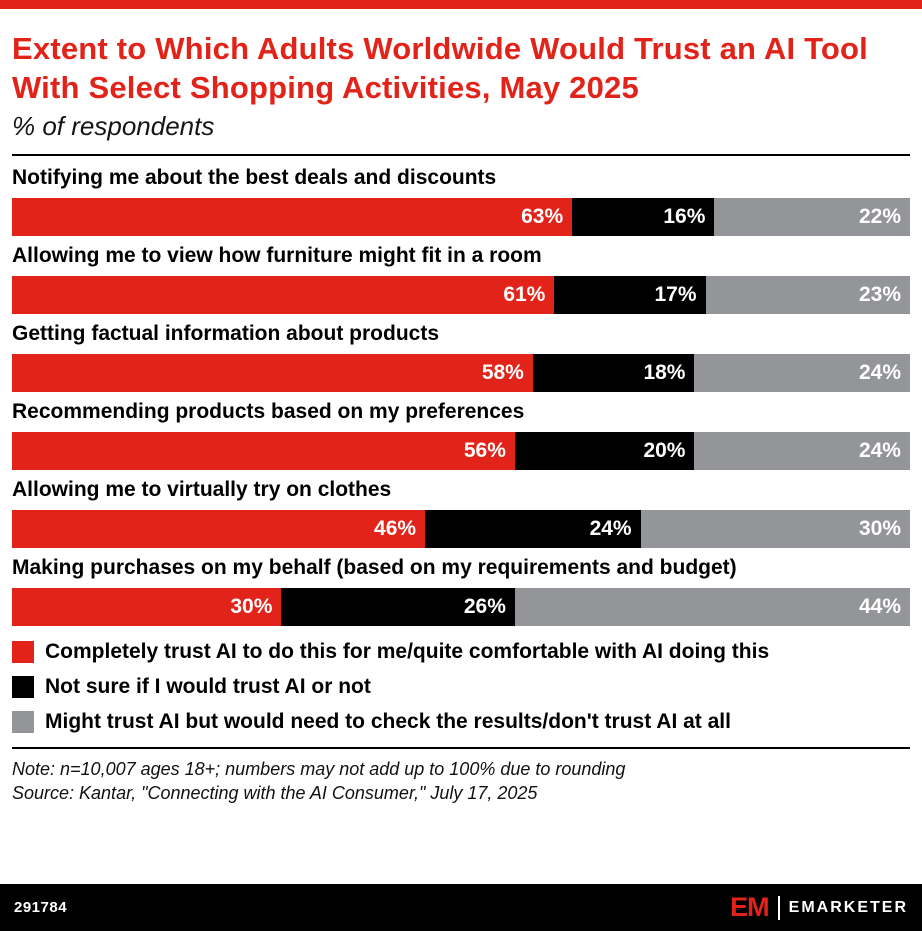 The width and height of the screenshot is (922, 931). What do you see at coordinates (848, 907) in the screenshot?
I see `brand-name: EMARKETER` at bounding box center [848, 907].